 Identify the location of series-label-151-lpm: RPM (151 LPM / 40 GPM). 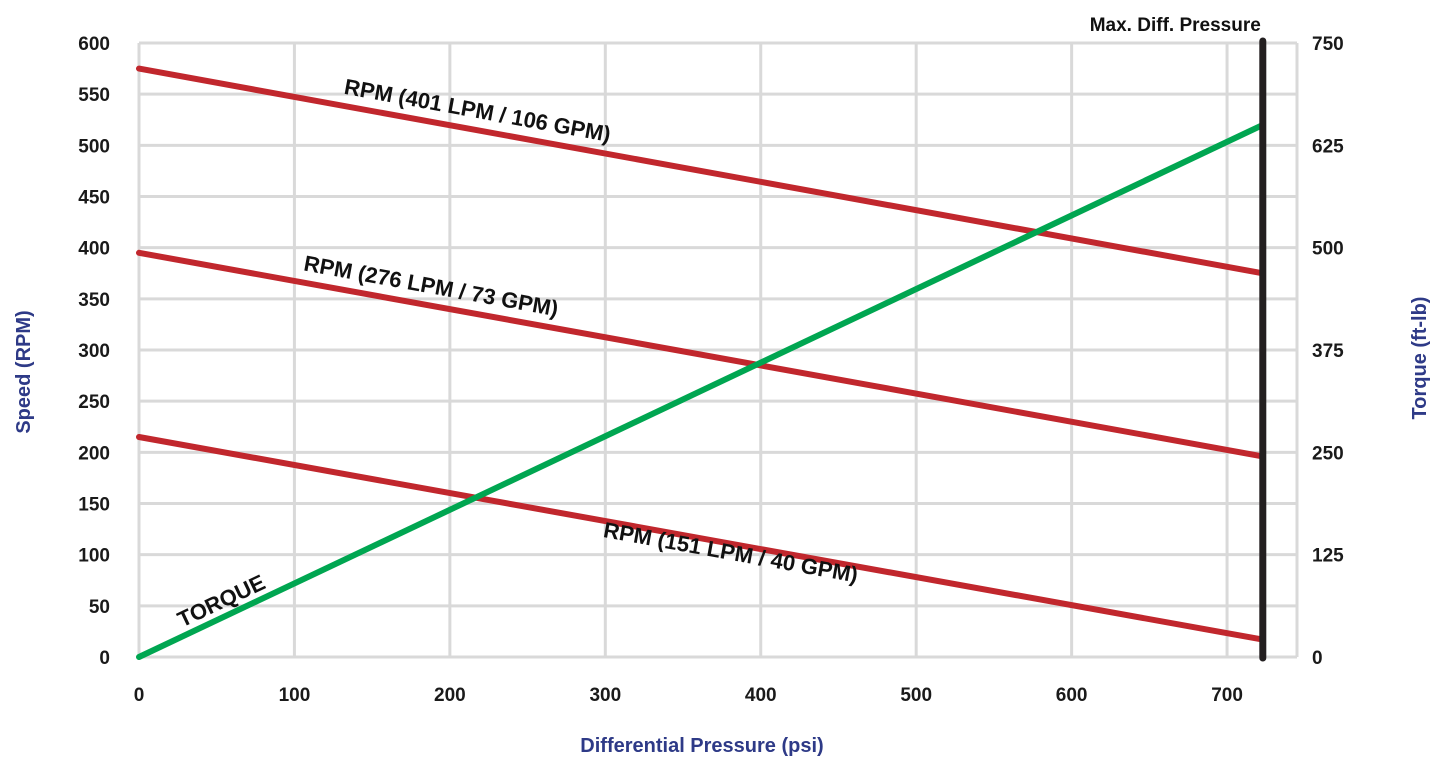
(731, 552).